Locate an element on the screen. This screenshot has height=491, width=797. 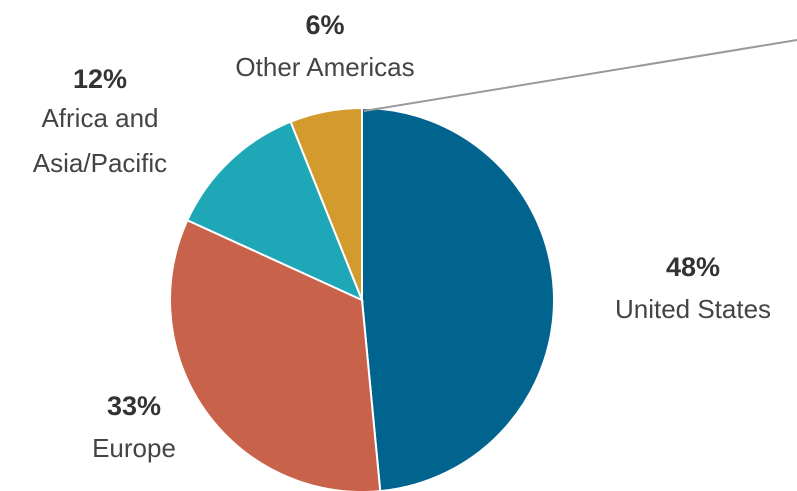
data-label-united-states-percent: 48% is located at coordinates (693, 267).